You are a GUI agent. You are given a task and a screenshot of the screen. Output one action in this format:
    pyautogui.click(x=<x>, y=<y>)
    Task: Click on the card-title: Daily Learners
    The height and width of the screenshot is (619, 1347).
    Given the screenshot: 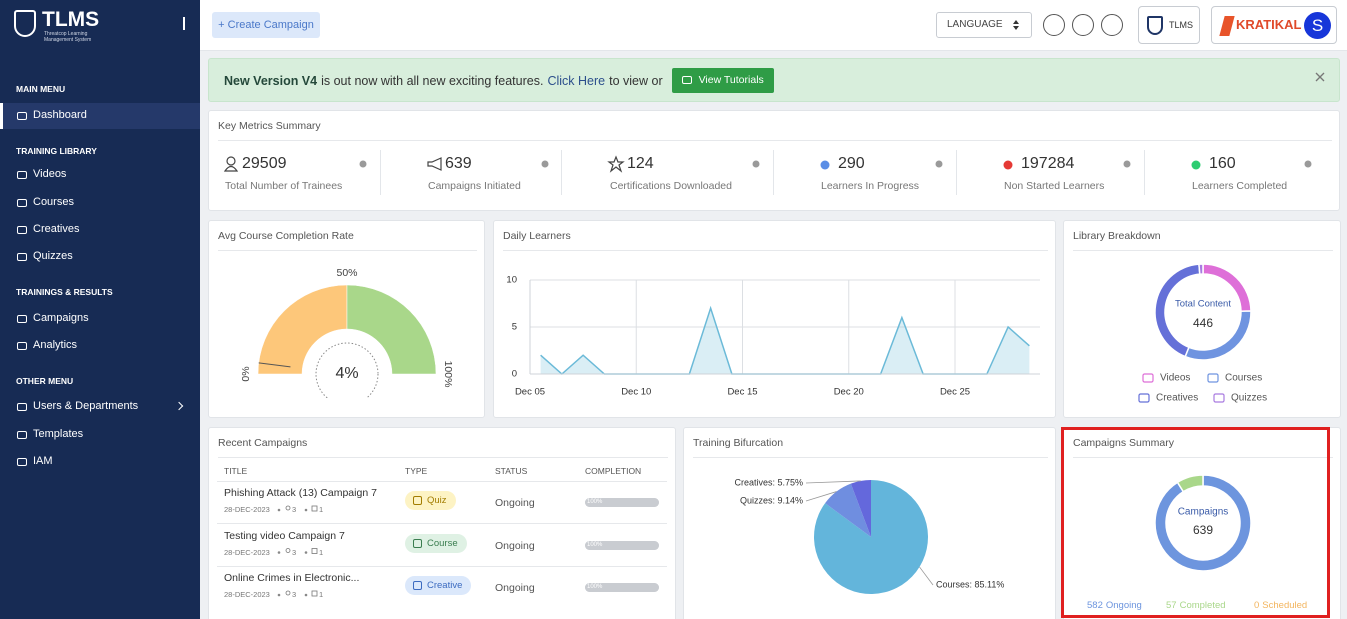 What is the action you would take?
    pyautogui.click(x=537, y=236)
    